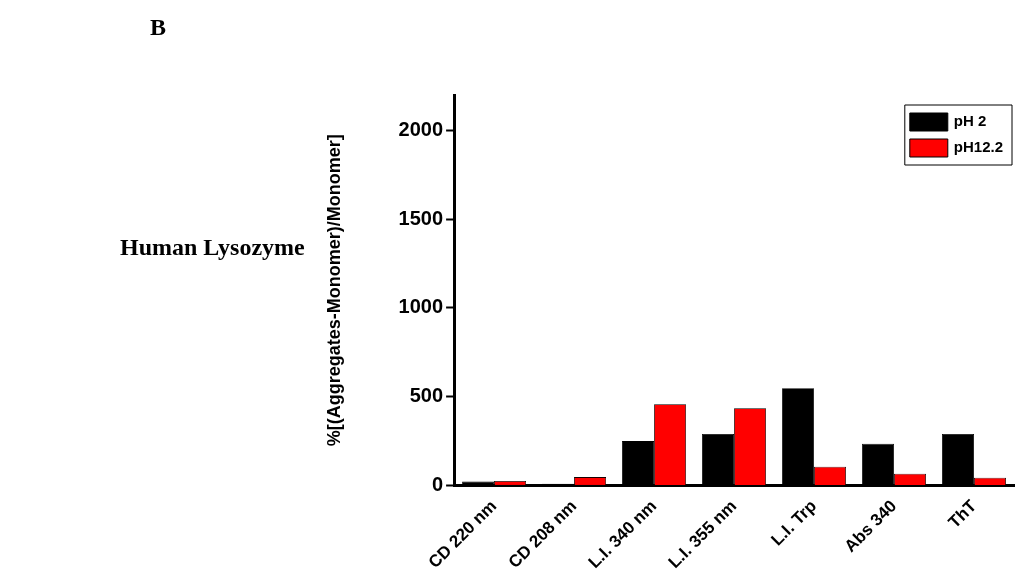 The height and width of the screenshot is (576, 1022). What do you see at coordinates (970, 121) in the screenshot?
I see `legend-label: pH 2` at bounding box center [970, 121].